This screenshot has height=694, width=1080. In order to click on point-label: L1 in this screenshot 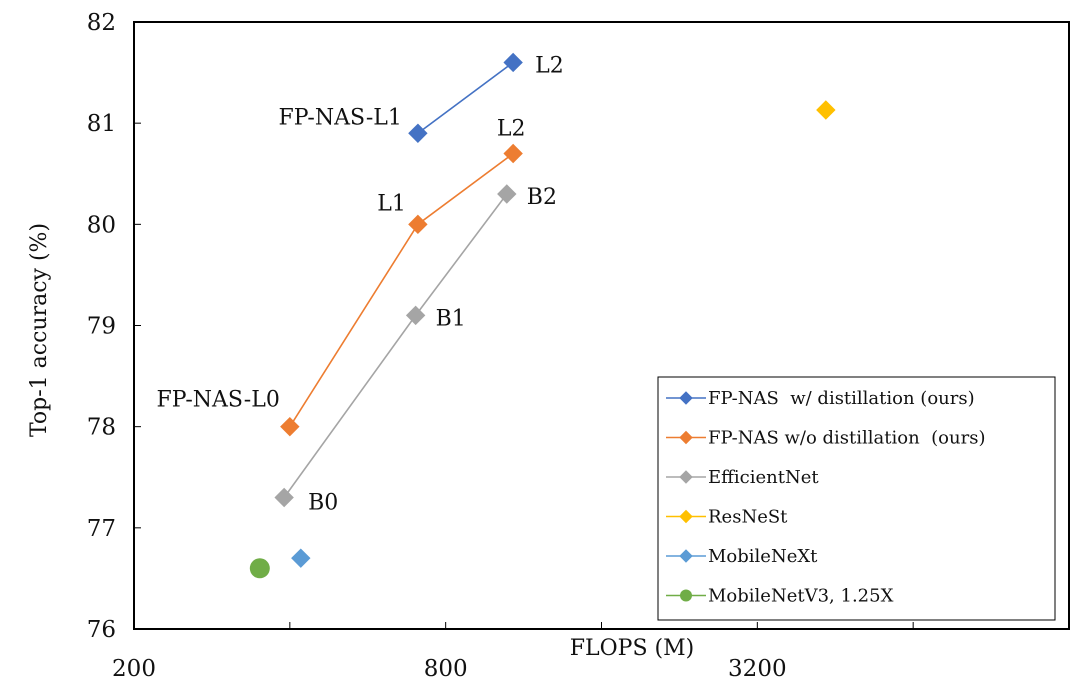, I will do `click(391, 203)`.